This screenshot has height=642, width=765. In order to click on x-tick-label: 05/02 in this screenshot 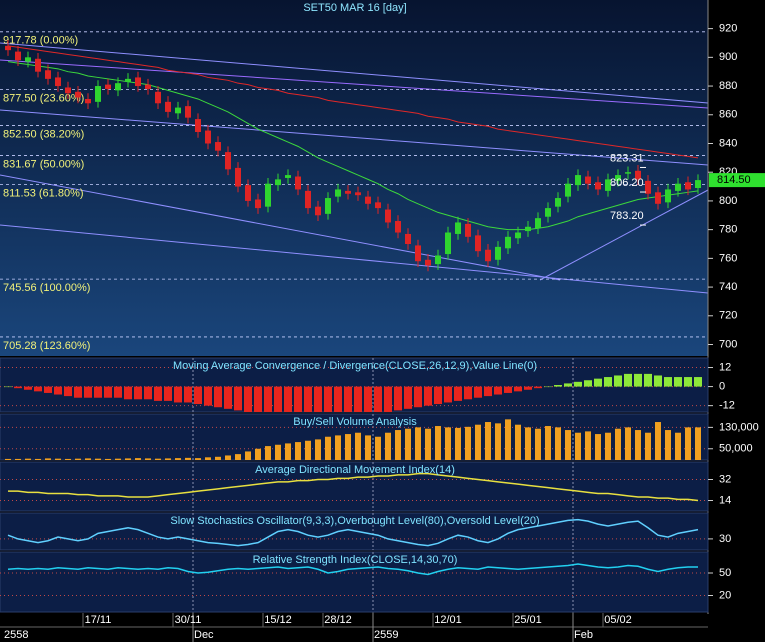, I will do `click(618, 620)`.